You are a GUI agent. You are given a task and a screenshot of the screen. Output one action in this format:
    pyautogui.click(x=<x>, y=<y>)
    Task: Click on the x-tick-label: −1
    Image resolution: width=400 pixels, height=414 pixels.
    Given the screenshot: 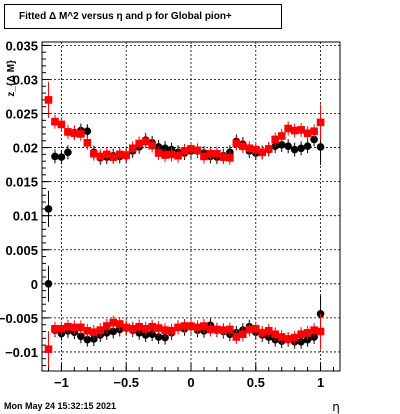 What is the action you would take?
    pyautogui.click(x=61, y=382)
    